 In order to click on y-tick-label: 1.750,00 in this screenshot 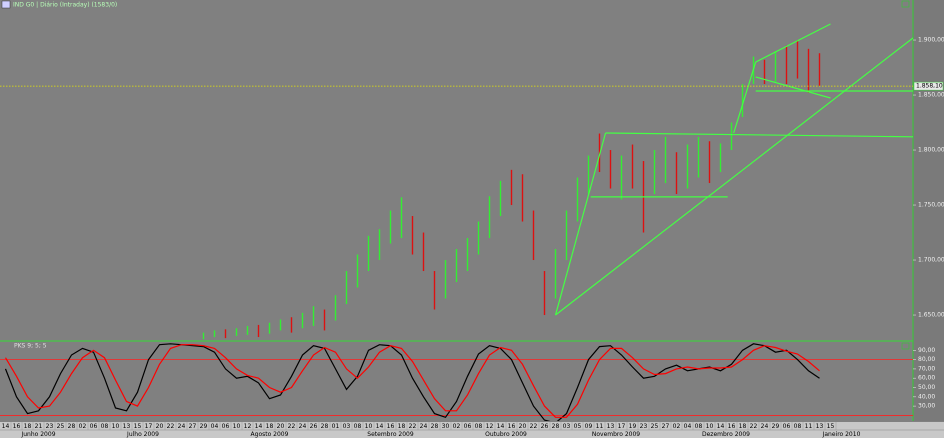, I will do `click(931, 205)`.